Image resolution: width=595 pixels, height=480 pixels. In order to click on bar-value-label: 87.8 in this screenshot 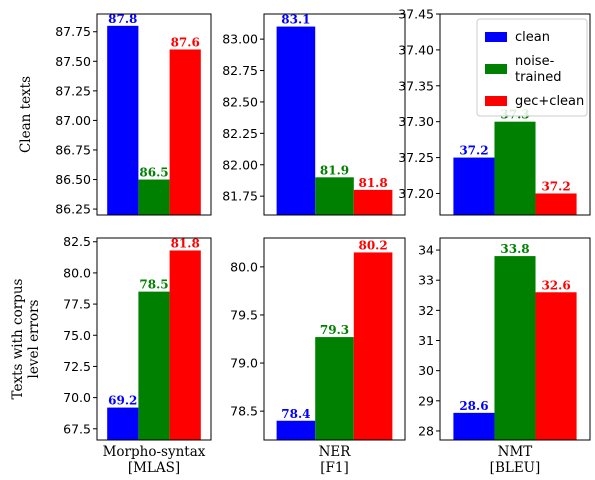, I will do `click(122, 19)`.